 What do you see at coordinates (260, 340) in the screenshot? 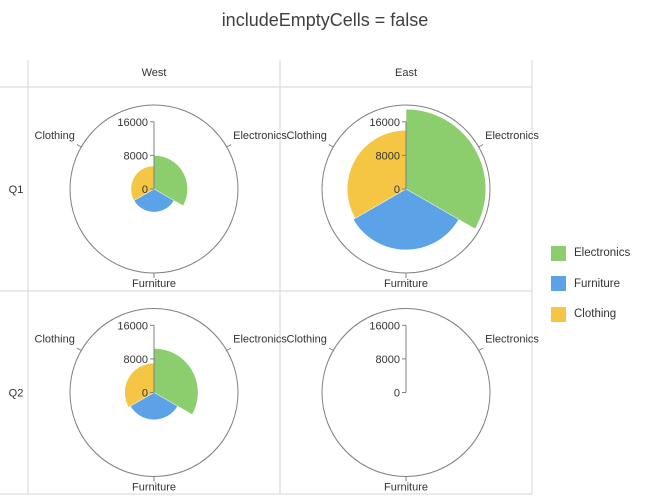
I see `panel-west-q2-category-label-electronics: Electronics` at bounding box center [260, 340].